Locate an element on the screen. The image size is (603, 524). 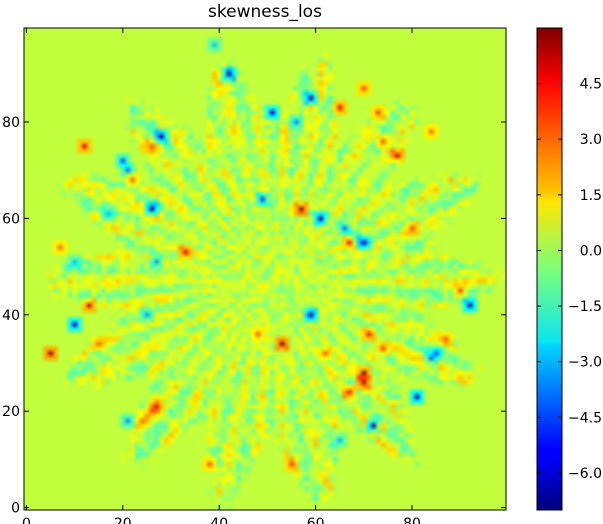
x-tick-label: 60 is located at coordinates (316, 520).